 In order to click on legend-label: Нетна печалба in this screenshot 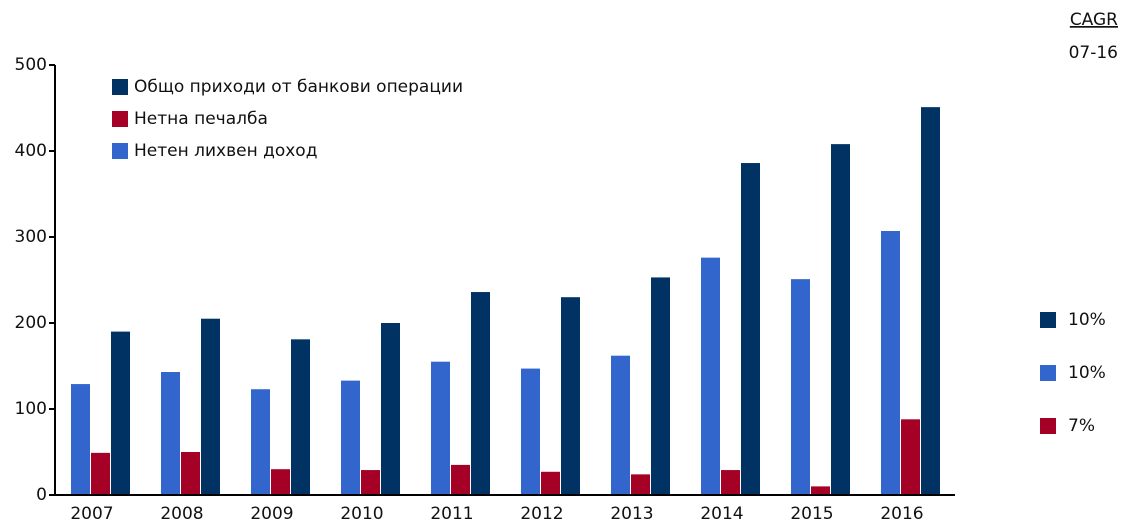, I will do `click(201, 119)`.